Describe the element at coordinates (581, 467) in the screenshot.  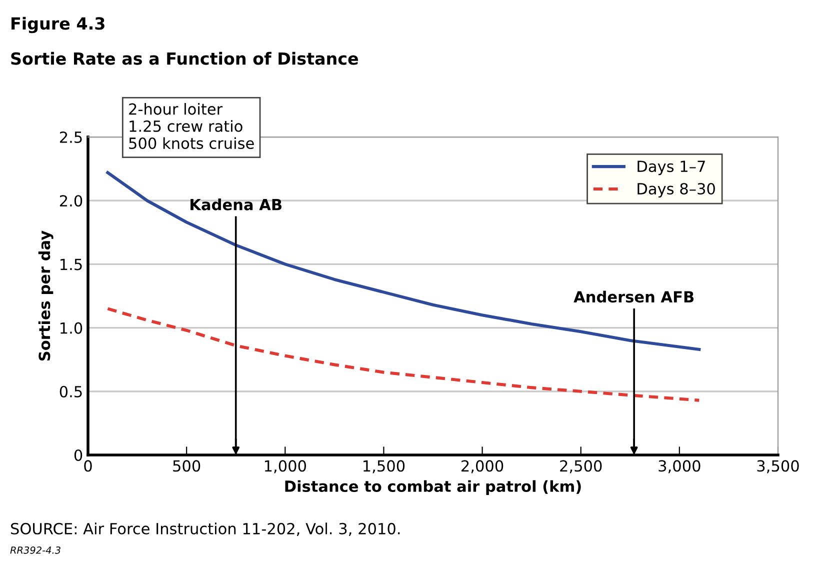
I see `x-tick-label: 2,500` at that location.